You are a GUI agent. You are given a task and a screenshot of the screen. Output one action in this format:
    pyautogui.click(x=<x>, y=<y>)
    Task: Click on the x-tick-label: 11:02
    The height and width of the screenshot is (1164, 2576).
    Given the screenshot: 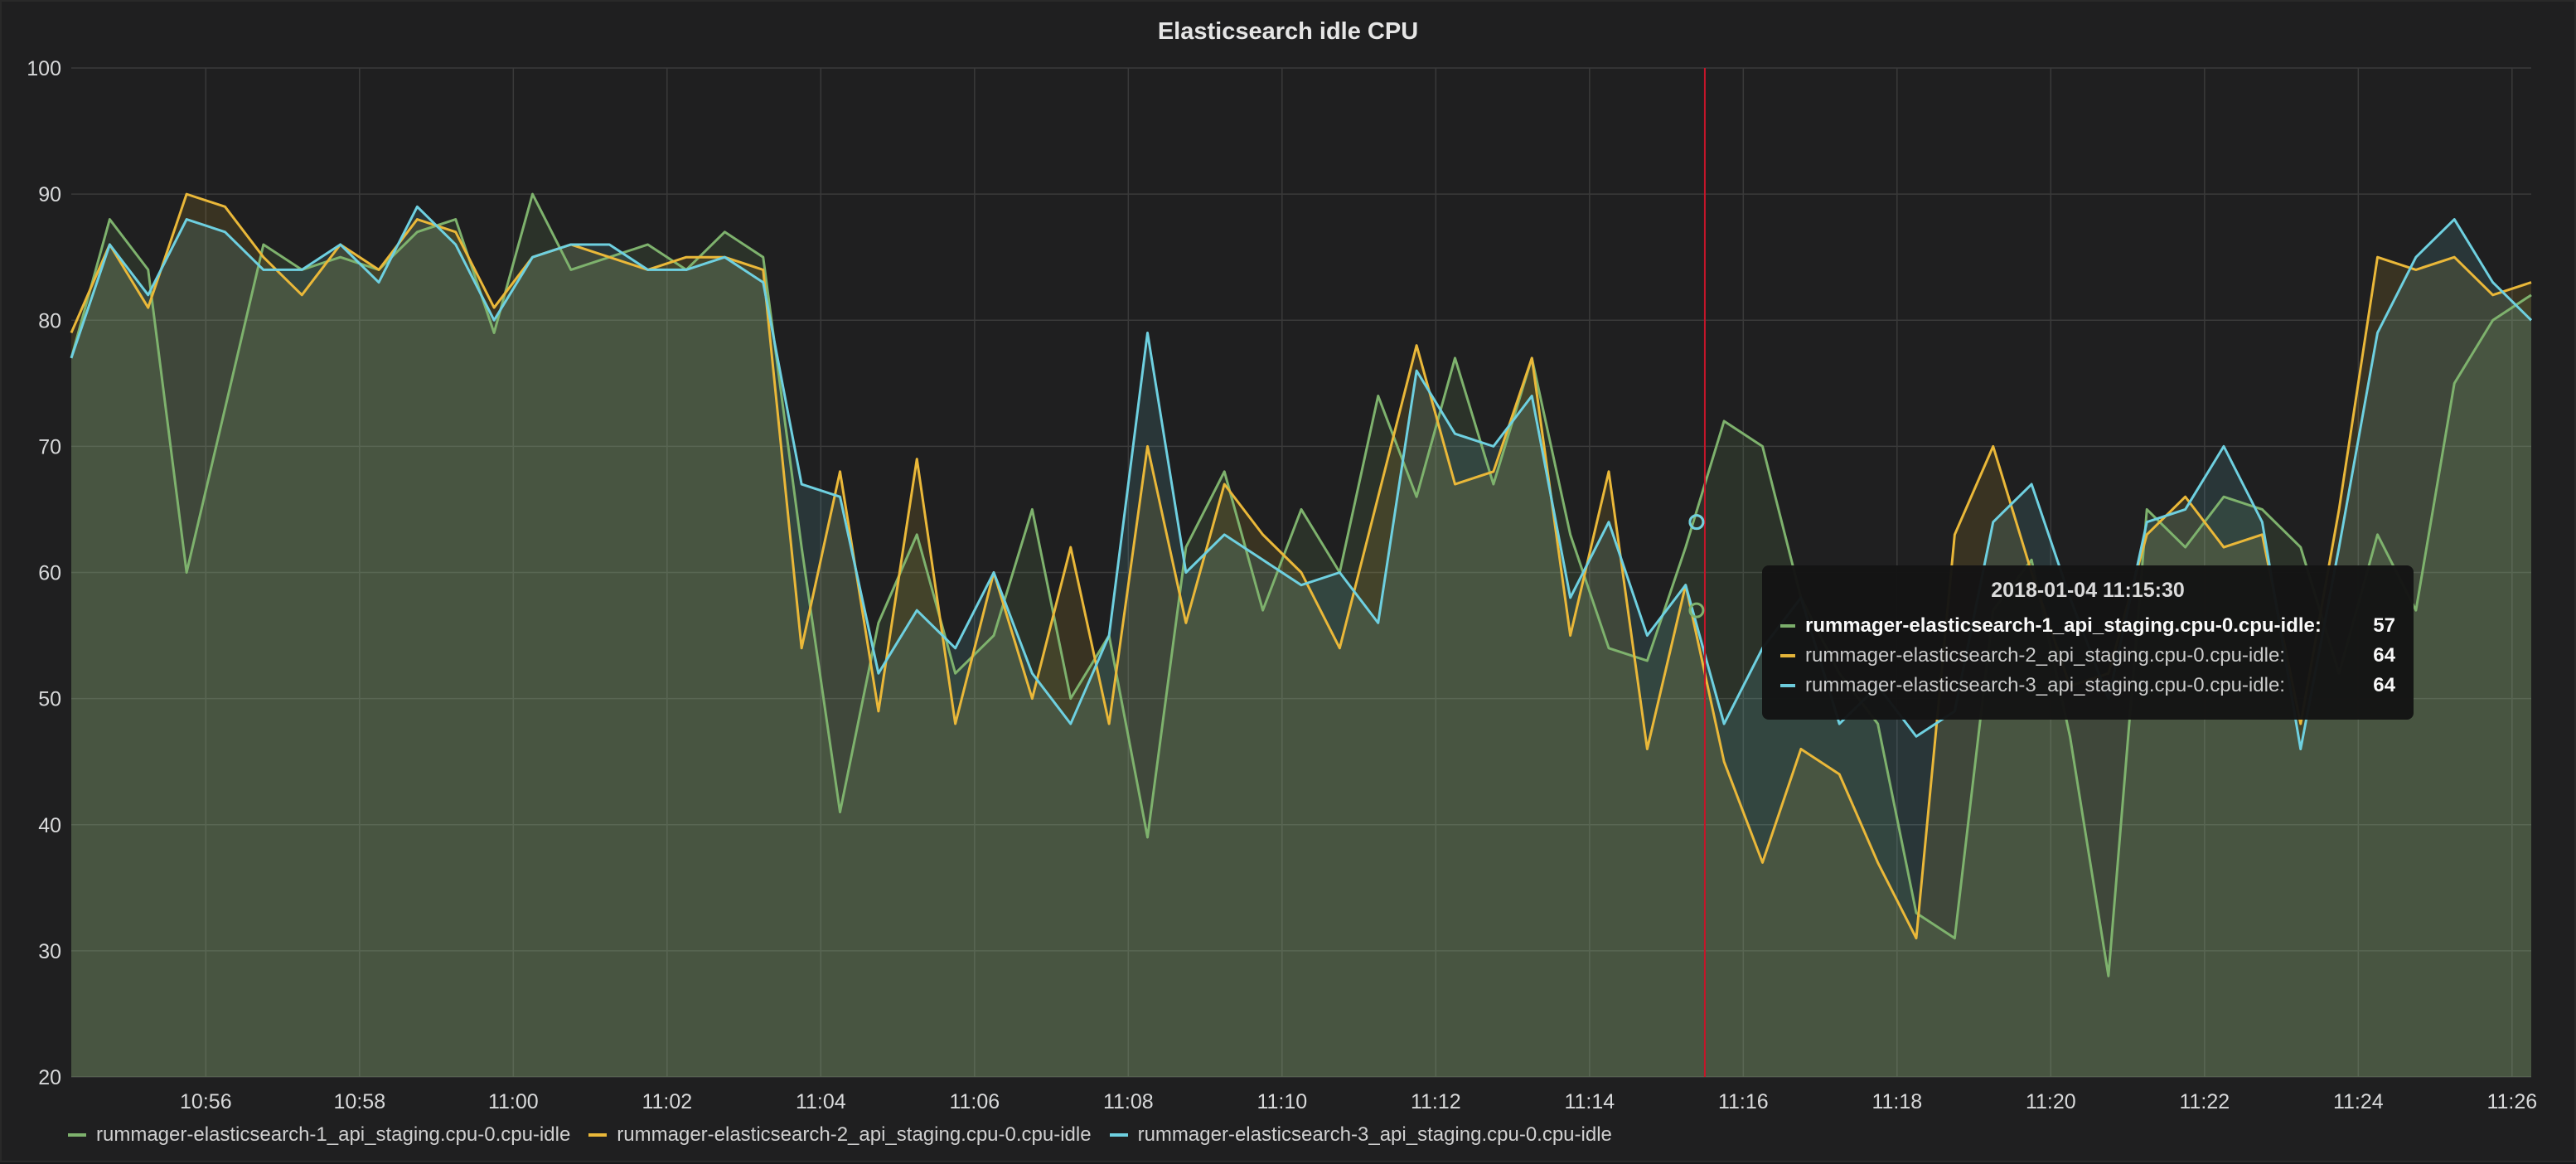 What is the action you would take?
    pyautogui.click(x=667, y=1101)
    